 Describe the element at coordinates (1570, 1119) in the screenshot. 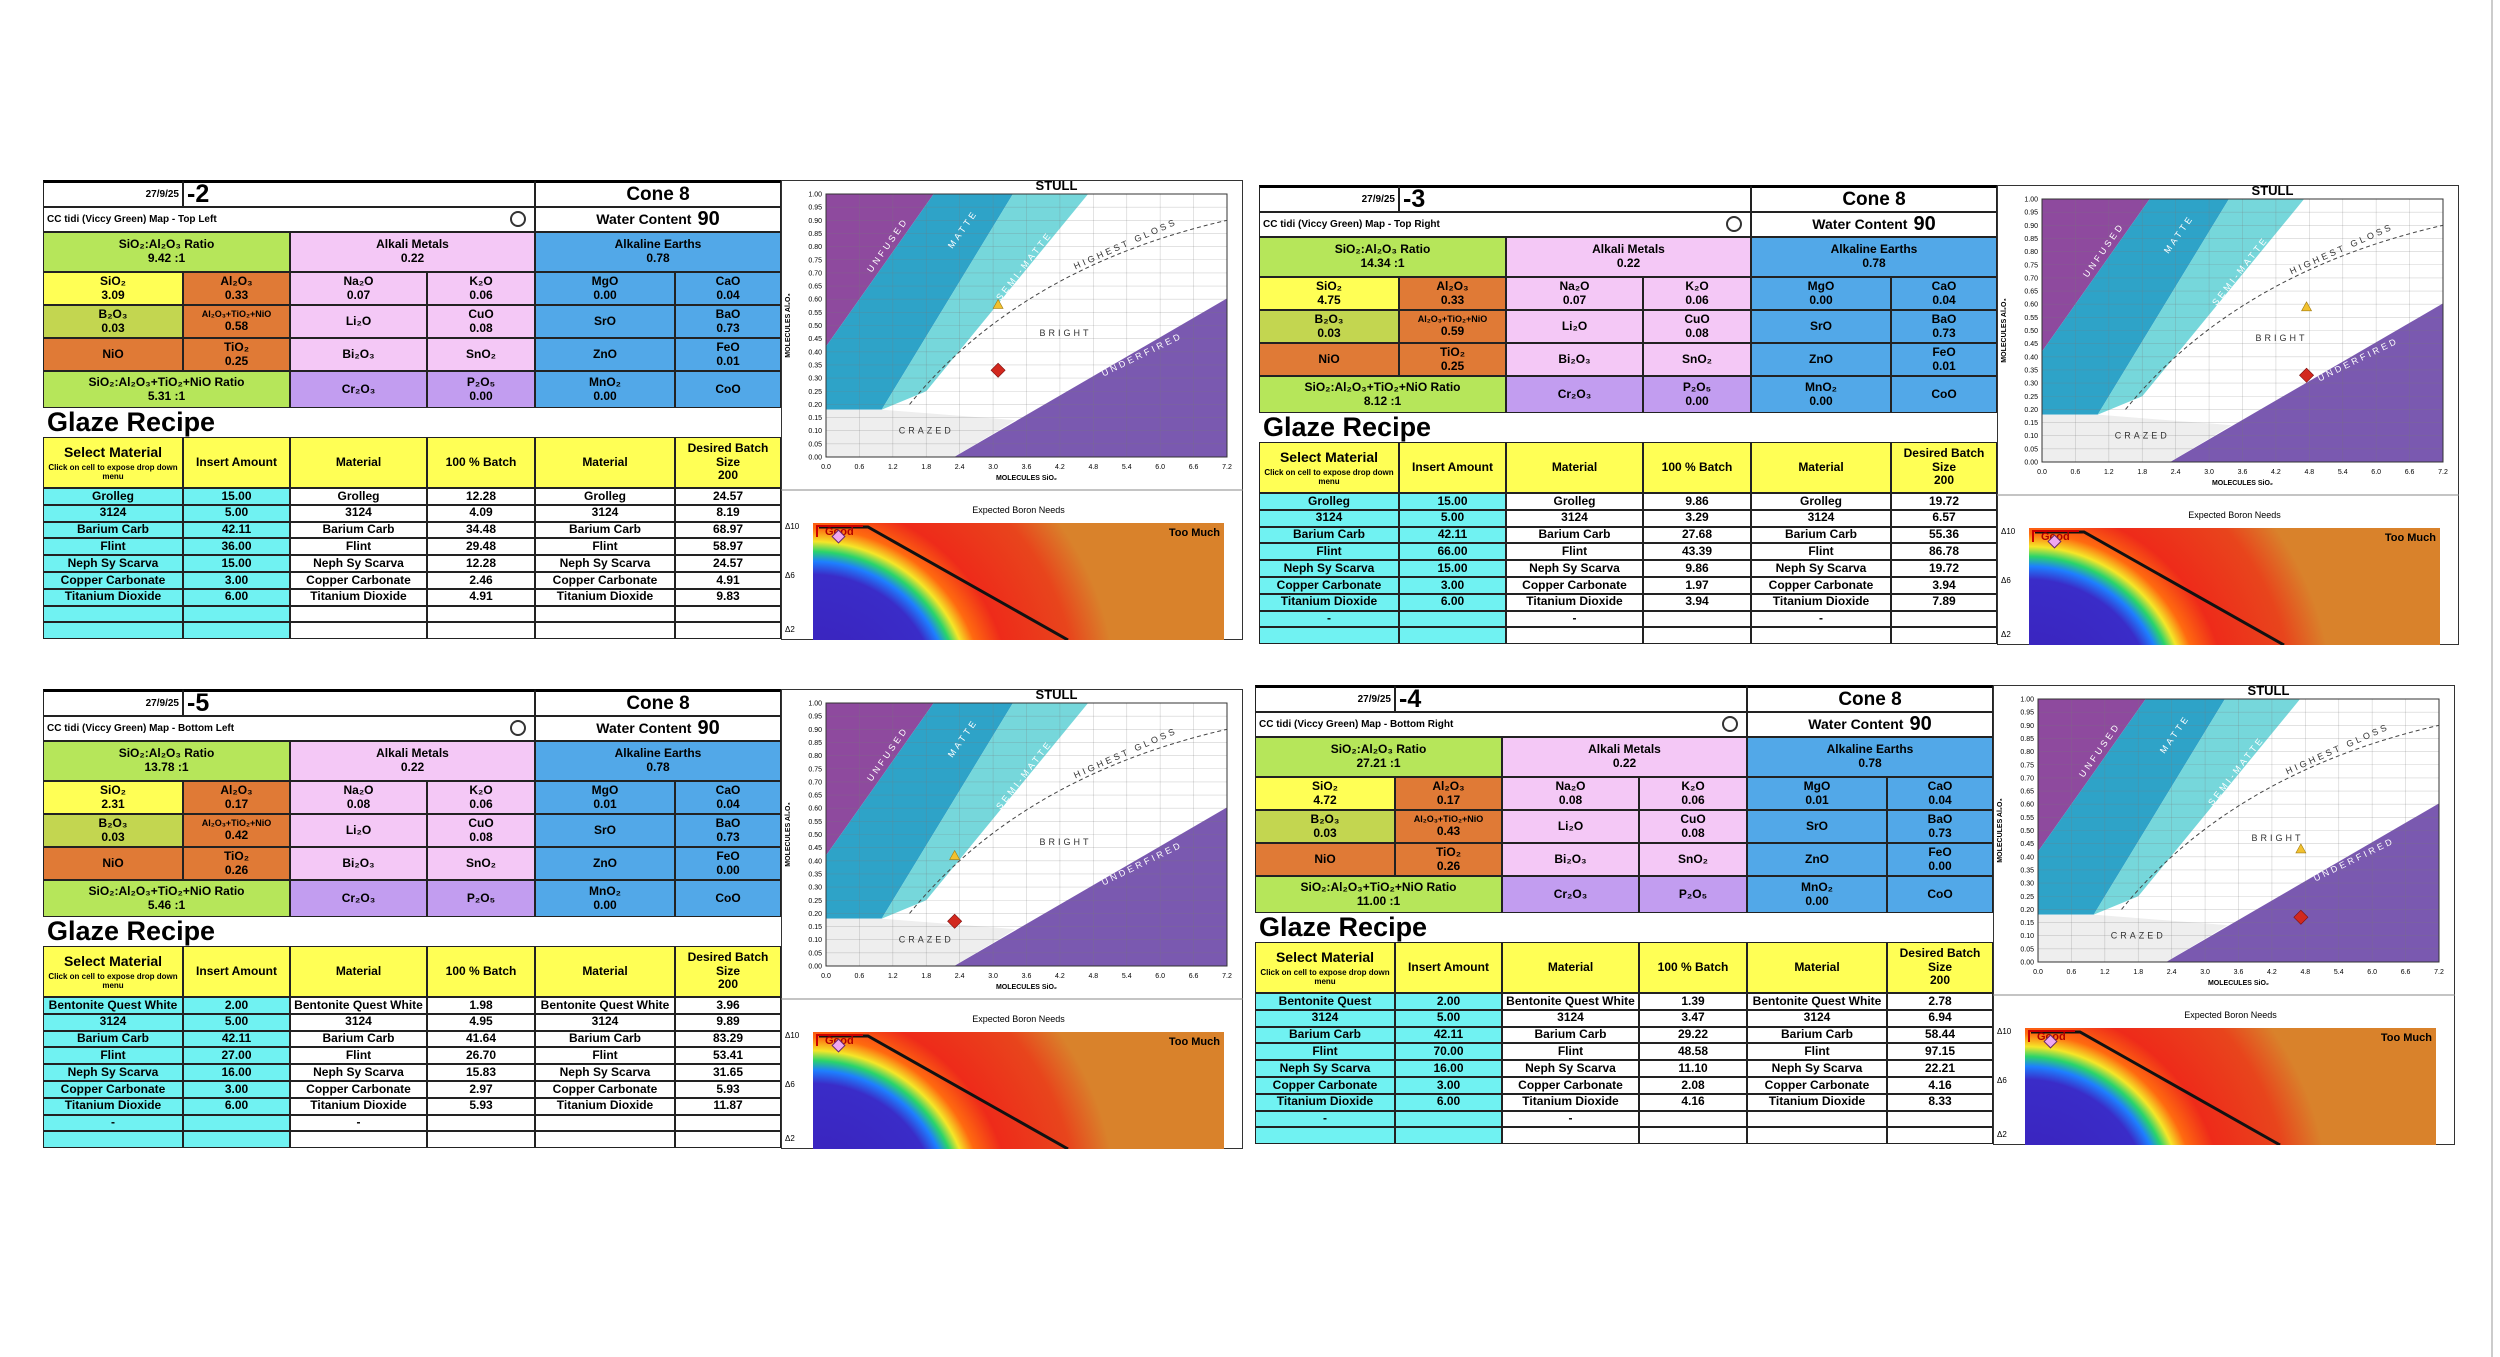

I see `recipe-cell: -` at that location.